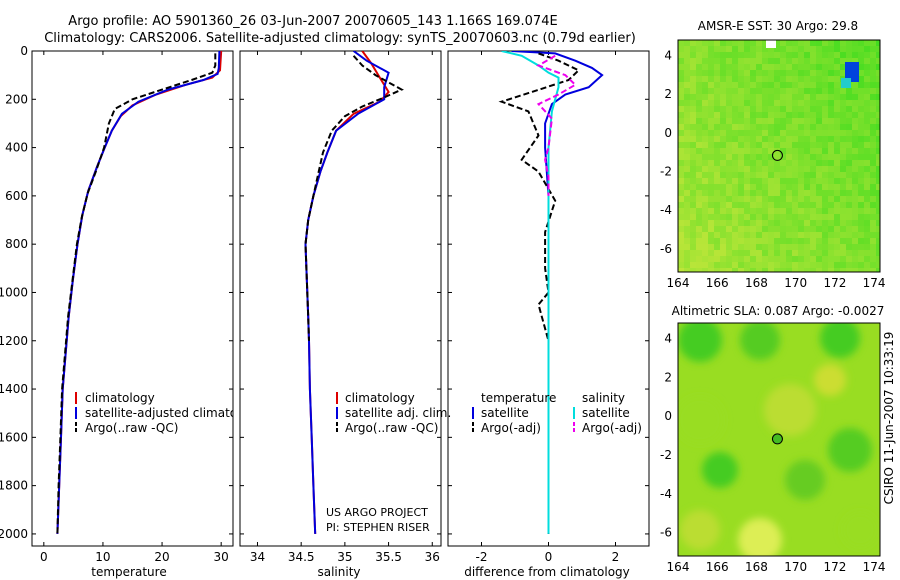 The width and height of the screenshot is (900, 580). Describe the element at coordinates (518, 398) in the screenshot. I see `legend-header-temperature: temperature` at that location.